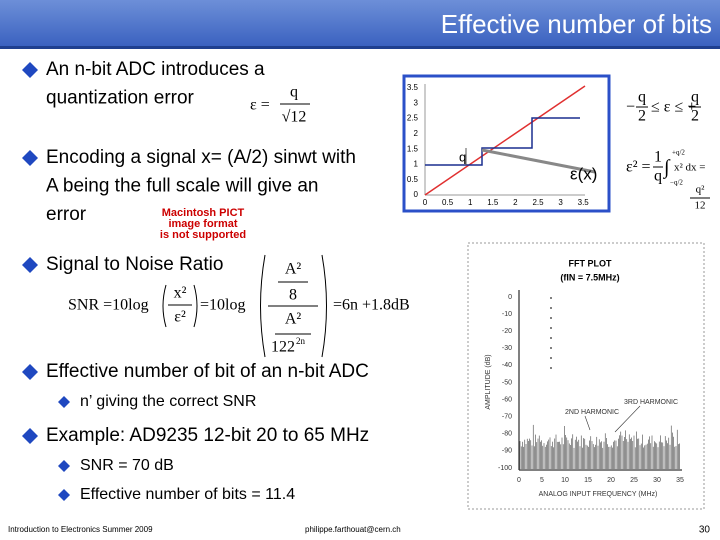  Describe the element at coordinates (700, 206) in the screenshot. I see `formula-text: 12` at that location.